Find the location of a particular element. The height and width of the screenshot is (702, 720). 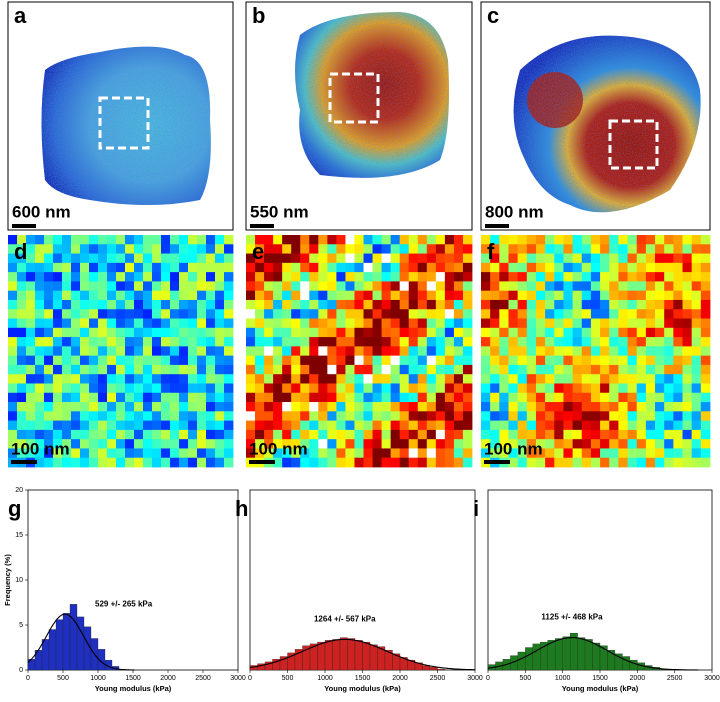

x-tick-label: 3000 is located at coordinates (238, 678).